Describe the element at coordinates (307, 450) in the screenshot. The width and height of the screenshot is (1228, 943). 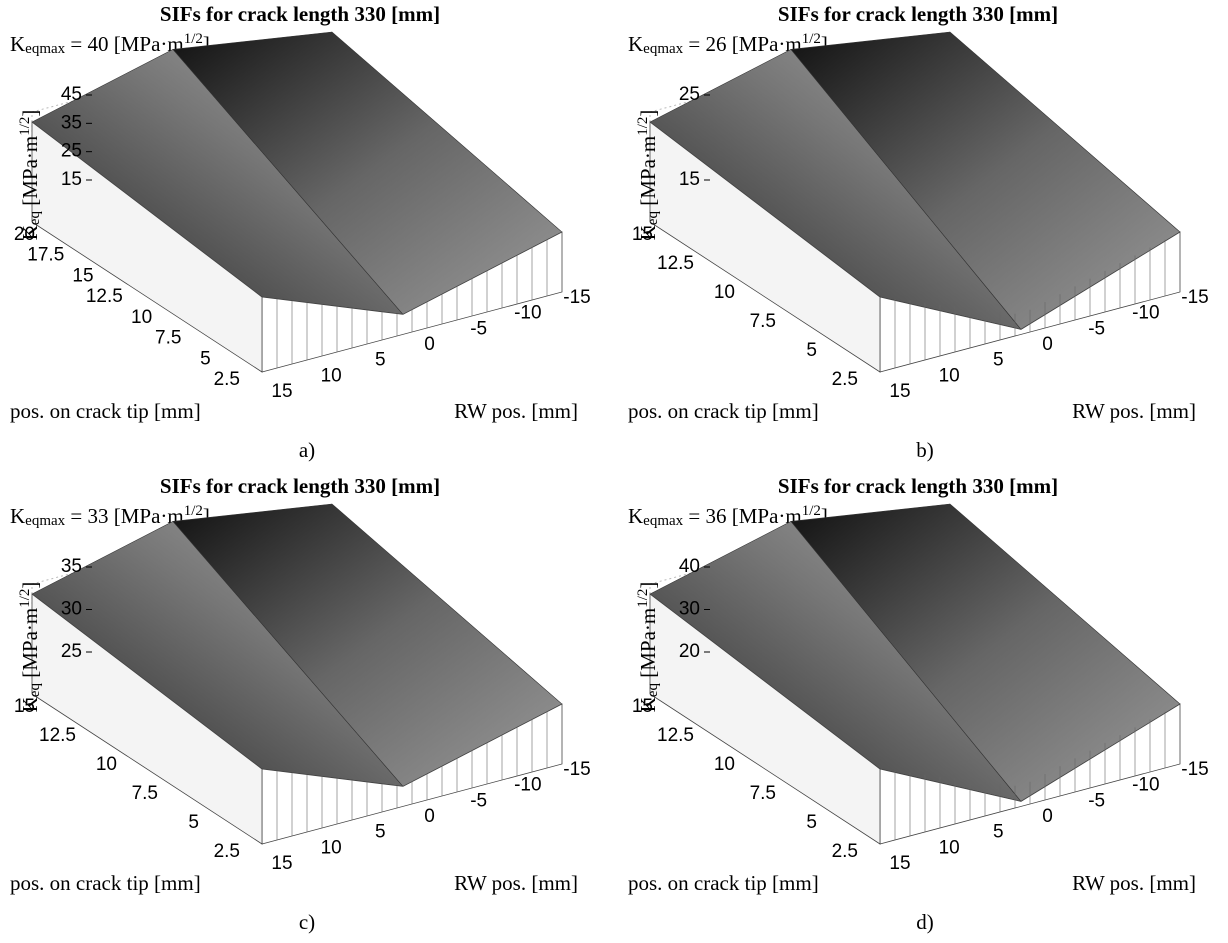
I see `panel-caption: a)` at that location.